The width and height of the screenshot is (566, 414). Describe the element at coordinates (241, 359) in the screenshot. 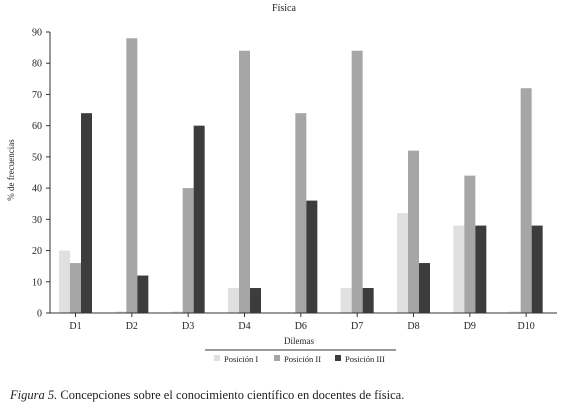

I see `legend-label: Posición I` at that location.